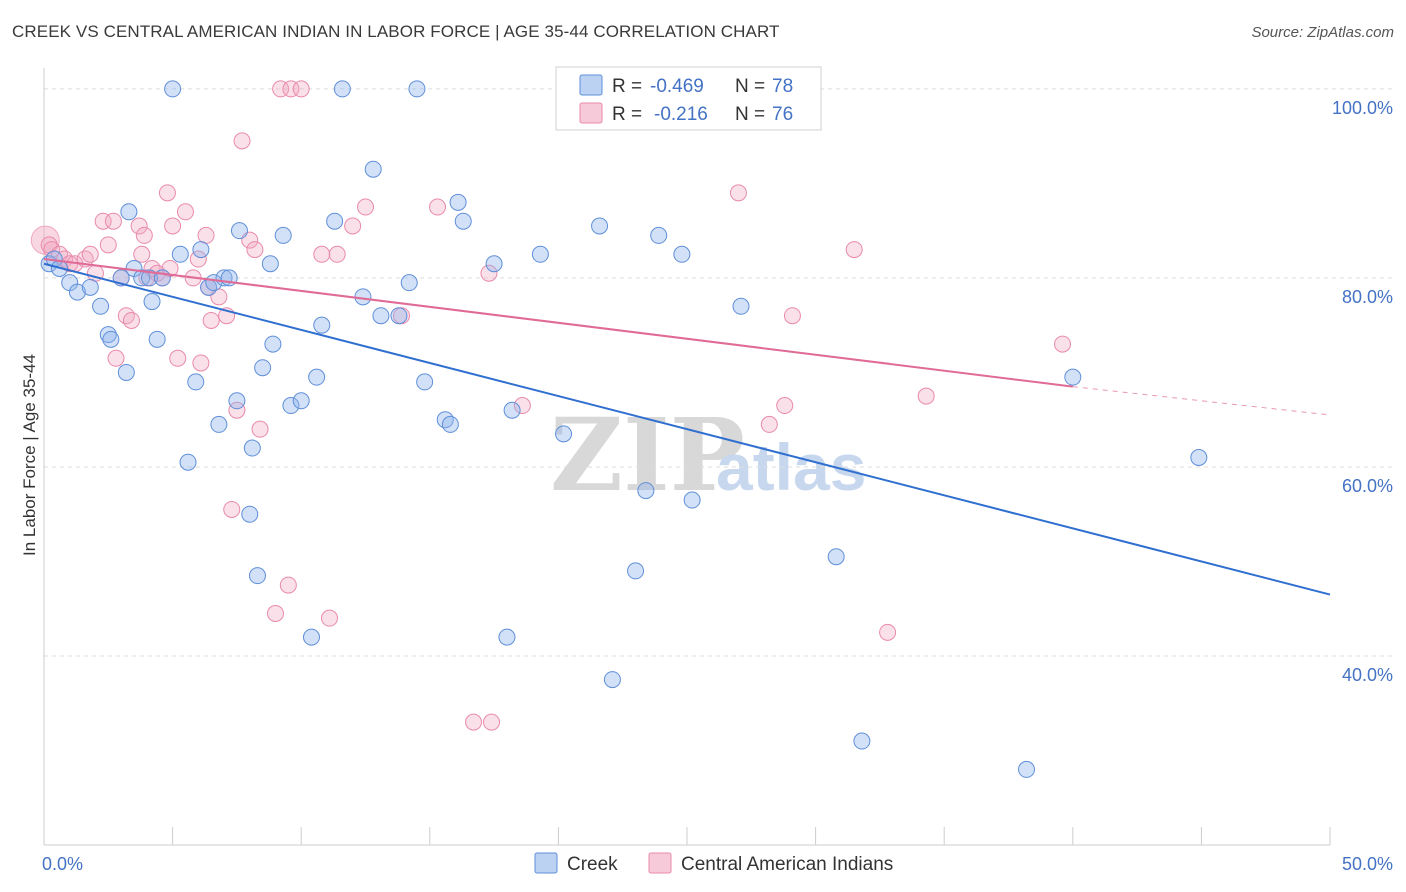 The height and width of the screenshot is (892, 1406). Describe the element at coordinates (591, 85) in the screenshot. I see `legend-swatch-creek` at that location.